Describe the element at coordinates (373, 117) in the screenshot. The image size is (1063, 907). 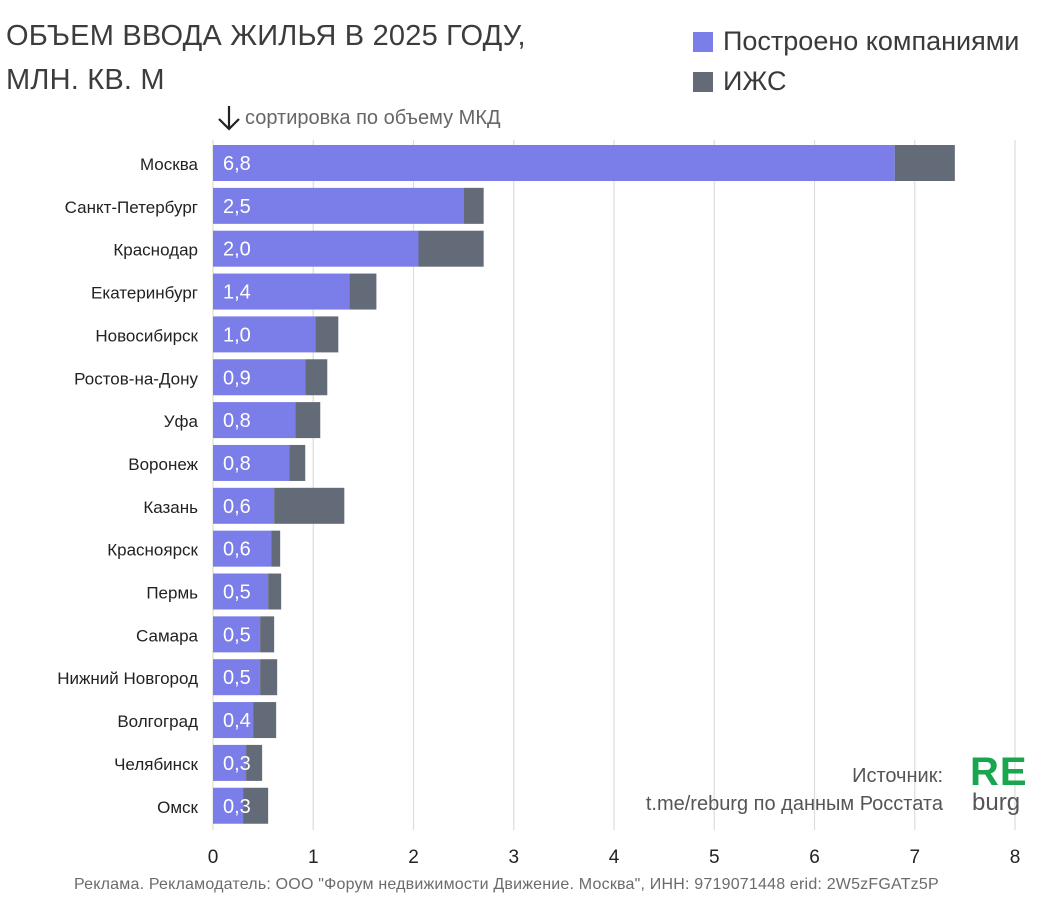
I see `sort-note-label: сортировка по объему МКД` at that location.